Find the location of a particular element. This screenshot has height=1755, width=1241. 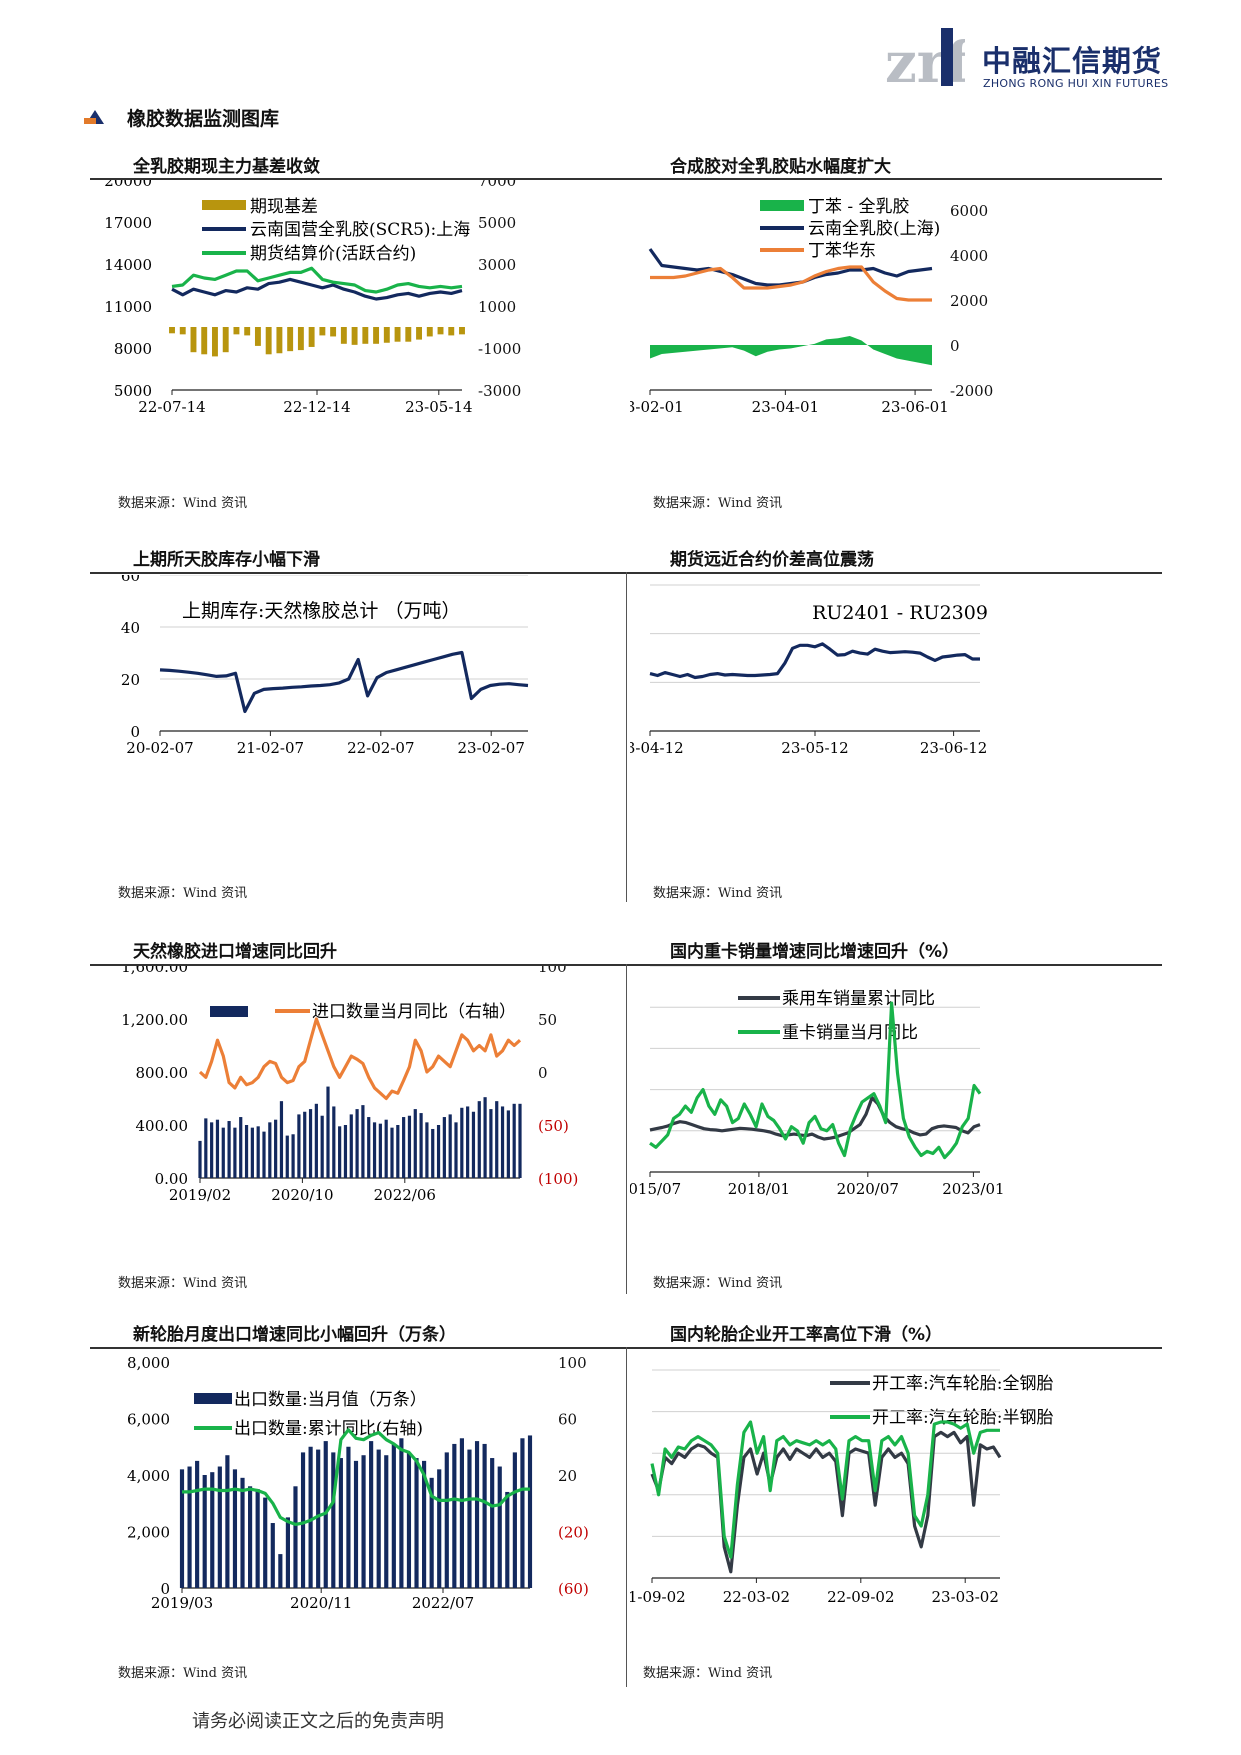

legend: 期现基差 云南国营全乳胶(SCR5):上海 期货结算价(活跃合约) is located at coordinates (336, 230).